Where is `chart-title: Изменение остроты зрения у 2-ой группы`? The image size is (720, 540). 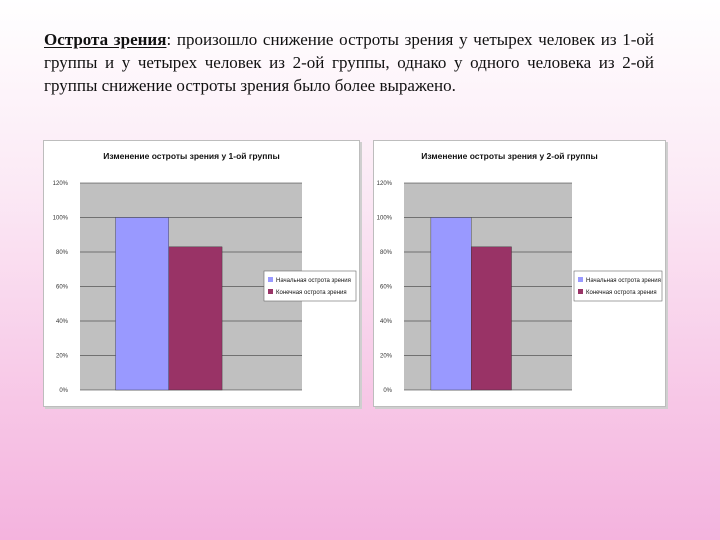 chart-title: Изменение остроты зрения у 2-ой группы is located at coordinates (509, 156).